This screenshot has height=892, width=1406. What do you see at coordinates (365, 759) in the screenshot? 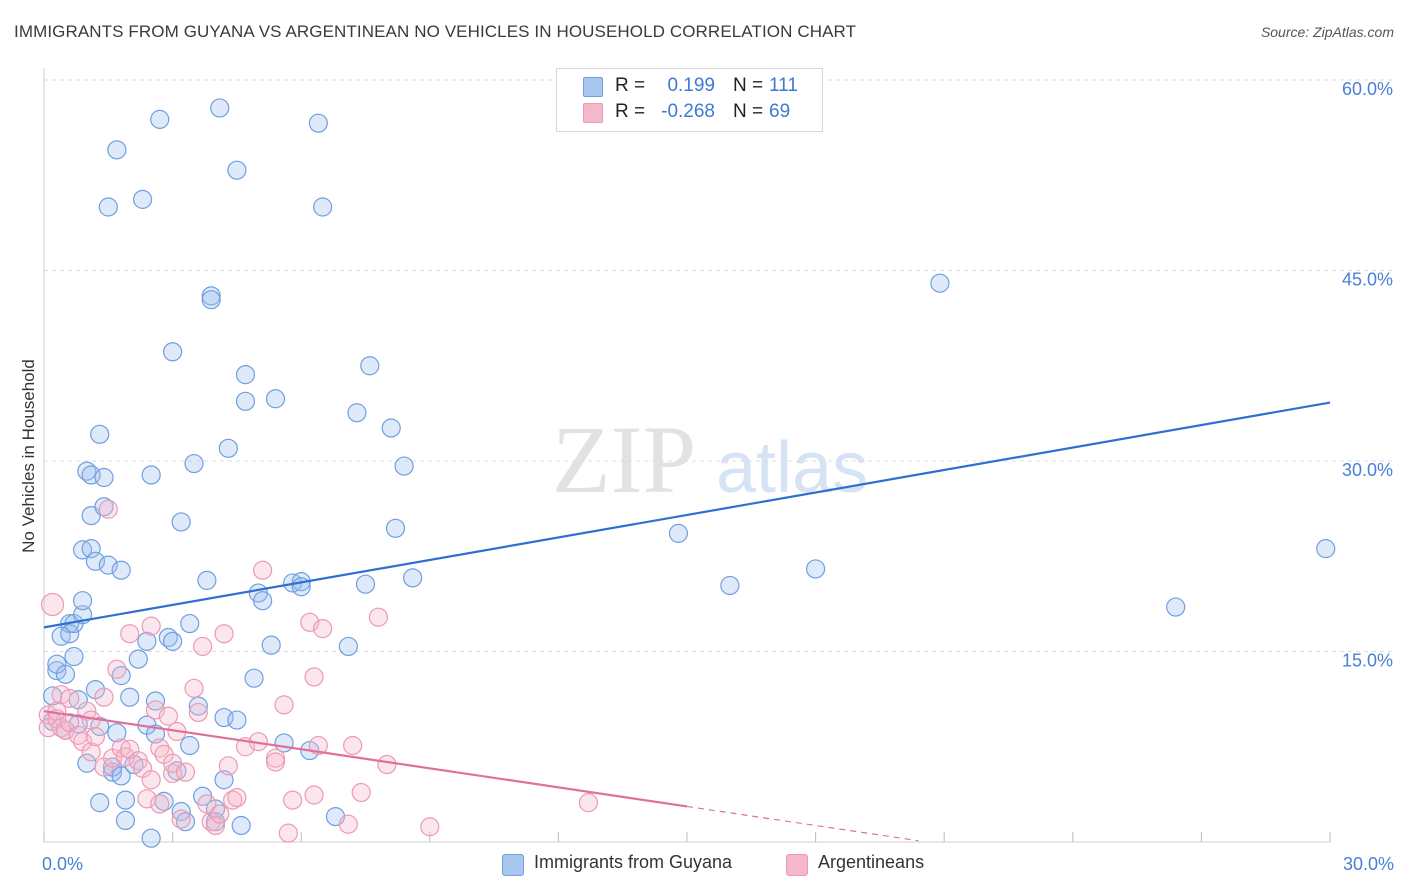
I see `trend-line-argentineans` at bounding box center [365, 759].